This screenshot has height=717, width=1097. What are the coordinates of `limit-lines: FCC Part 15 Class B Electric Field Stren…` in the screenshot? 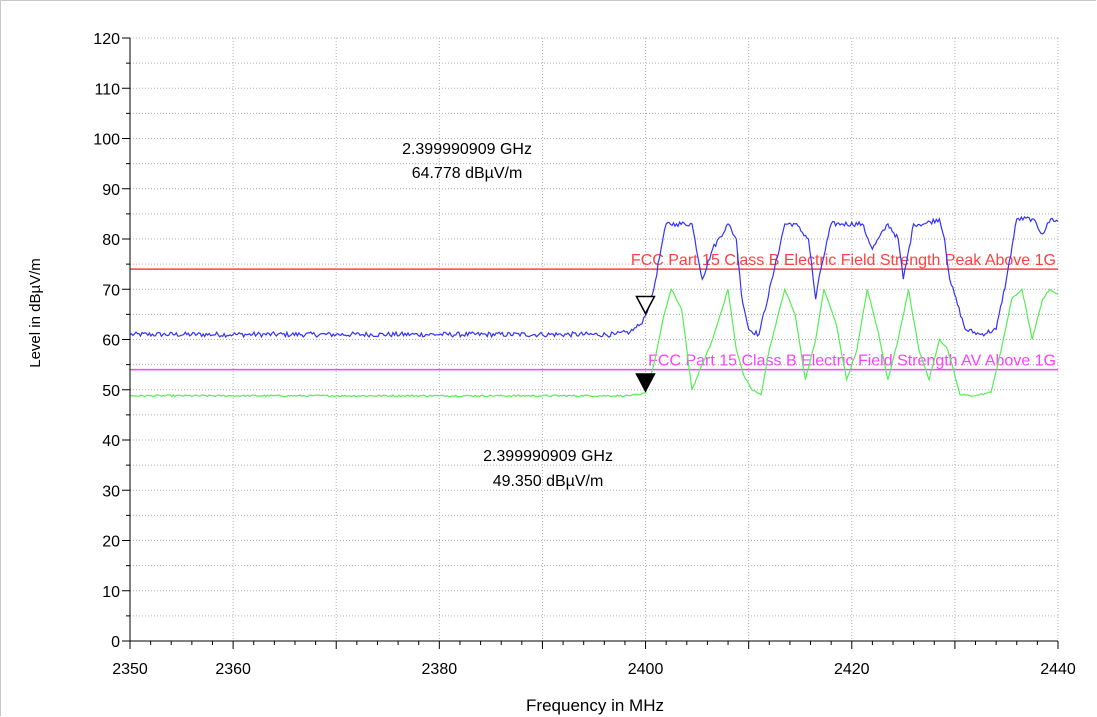 It's located at (594, 311).